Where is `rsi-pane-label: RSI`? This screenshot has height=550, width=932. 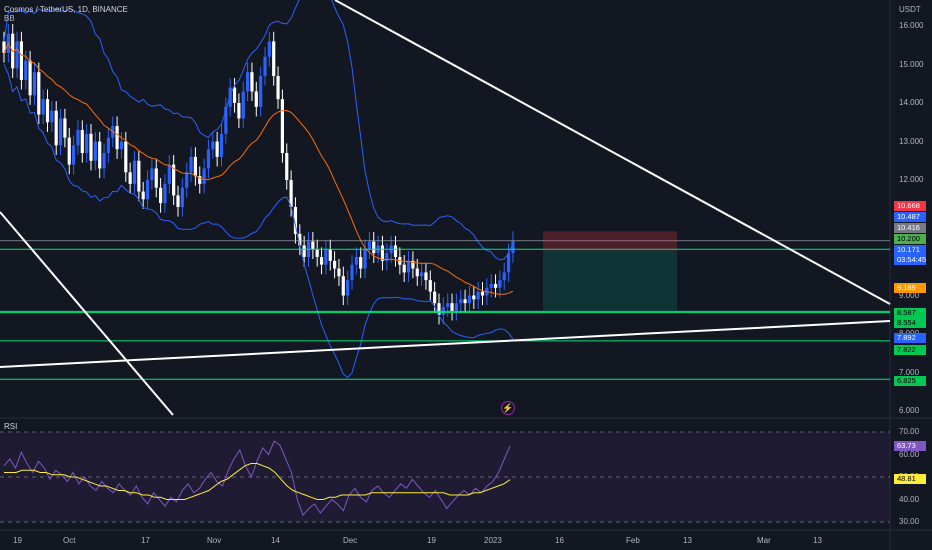
rsi-pane-label: RSI is located at coordinates (11, 426).